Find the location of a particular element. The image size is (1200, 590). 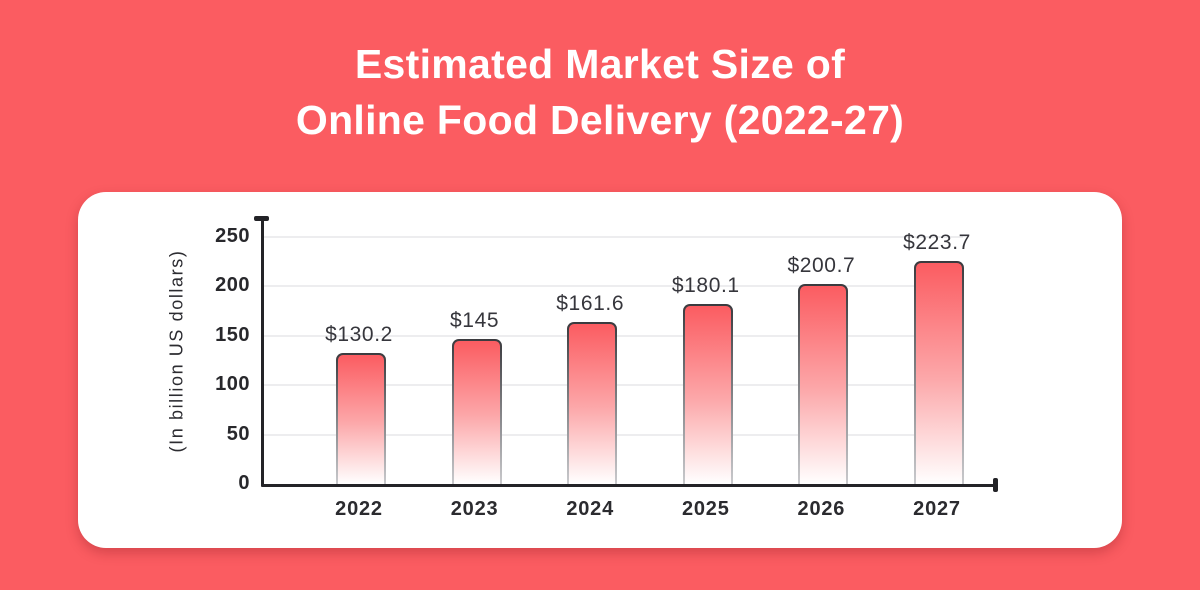

bar-2023 is located at coordinates (477, 411).